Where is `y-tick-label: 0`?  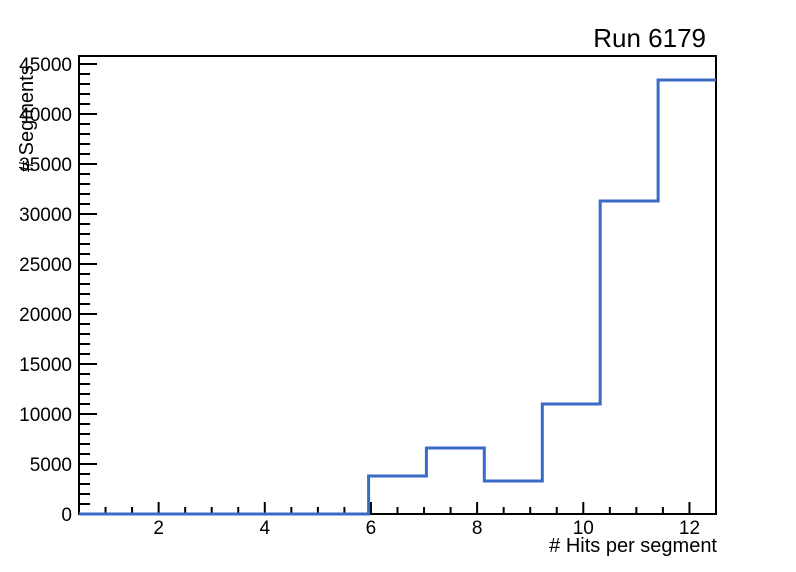
y-tick-label: 0 is located at coordinates (66, 515).